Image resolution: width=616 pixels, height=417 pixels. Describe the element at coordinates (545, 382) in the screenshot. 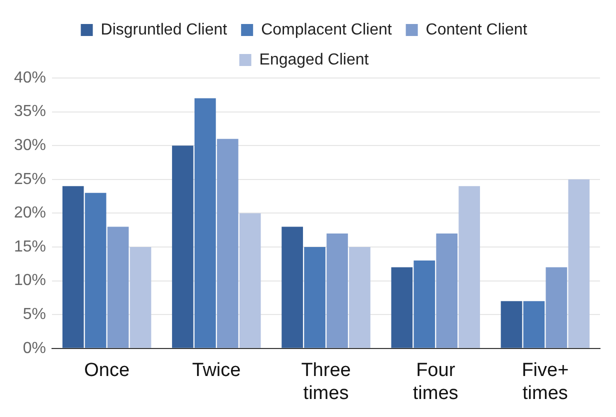

I see `x-tick-label: Five+ times` at that location.